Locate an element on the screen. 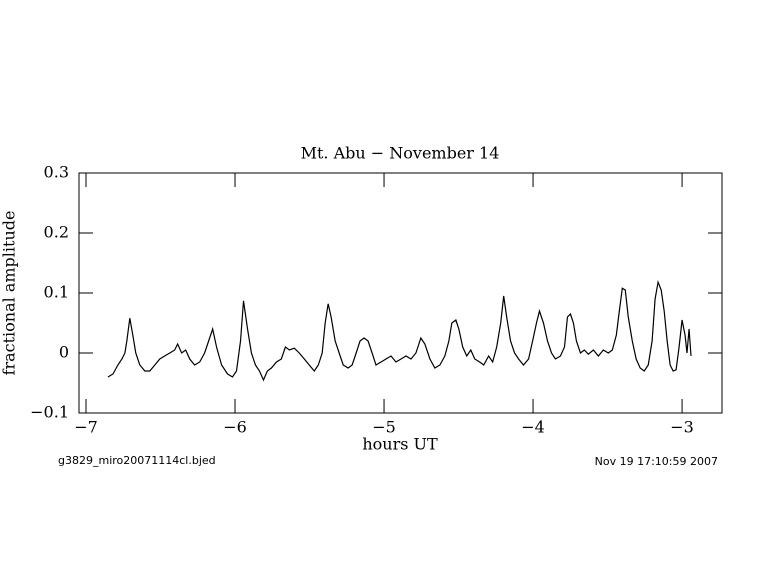 The height and width of the screenshot is (574, 768). footer-date: Nov 19 17:10:59 2007 is located at coordinates (656, 461).